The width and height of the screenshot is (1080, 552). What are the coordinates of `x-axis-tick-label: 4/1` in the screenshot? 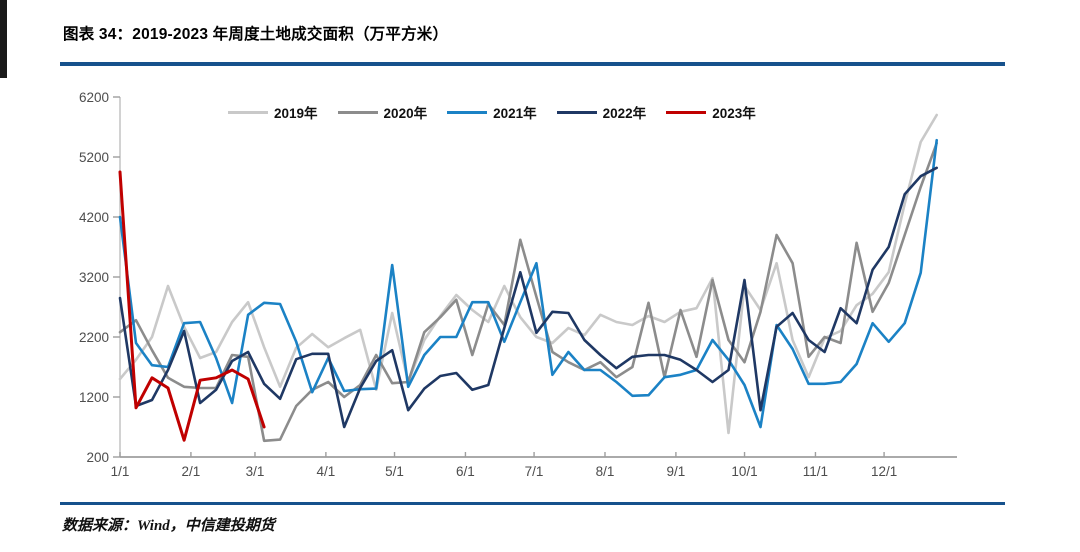 It's located at (325, 471).